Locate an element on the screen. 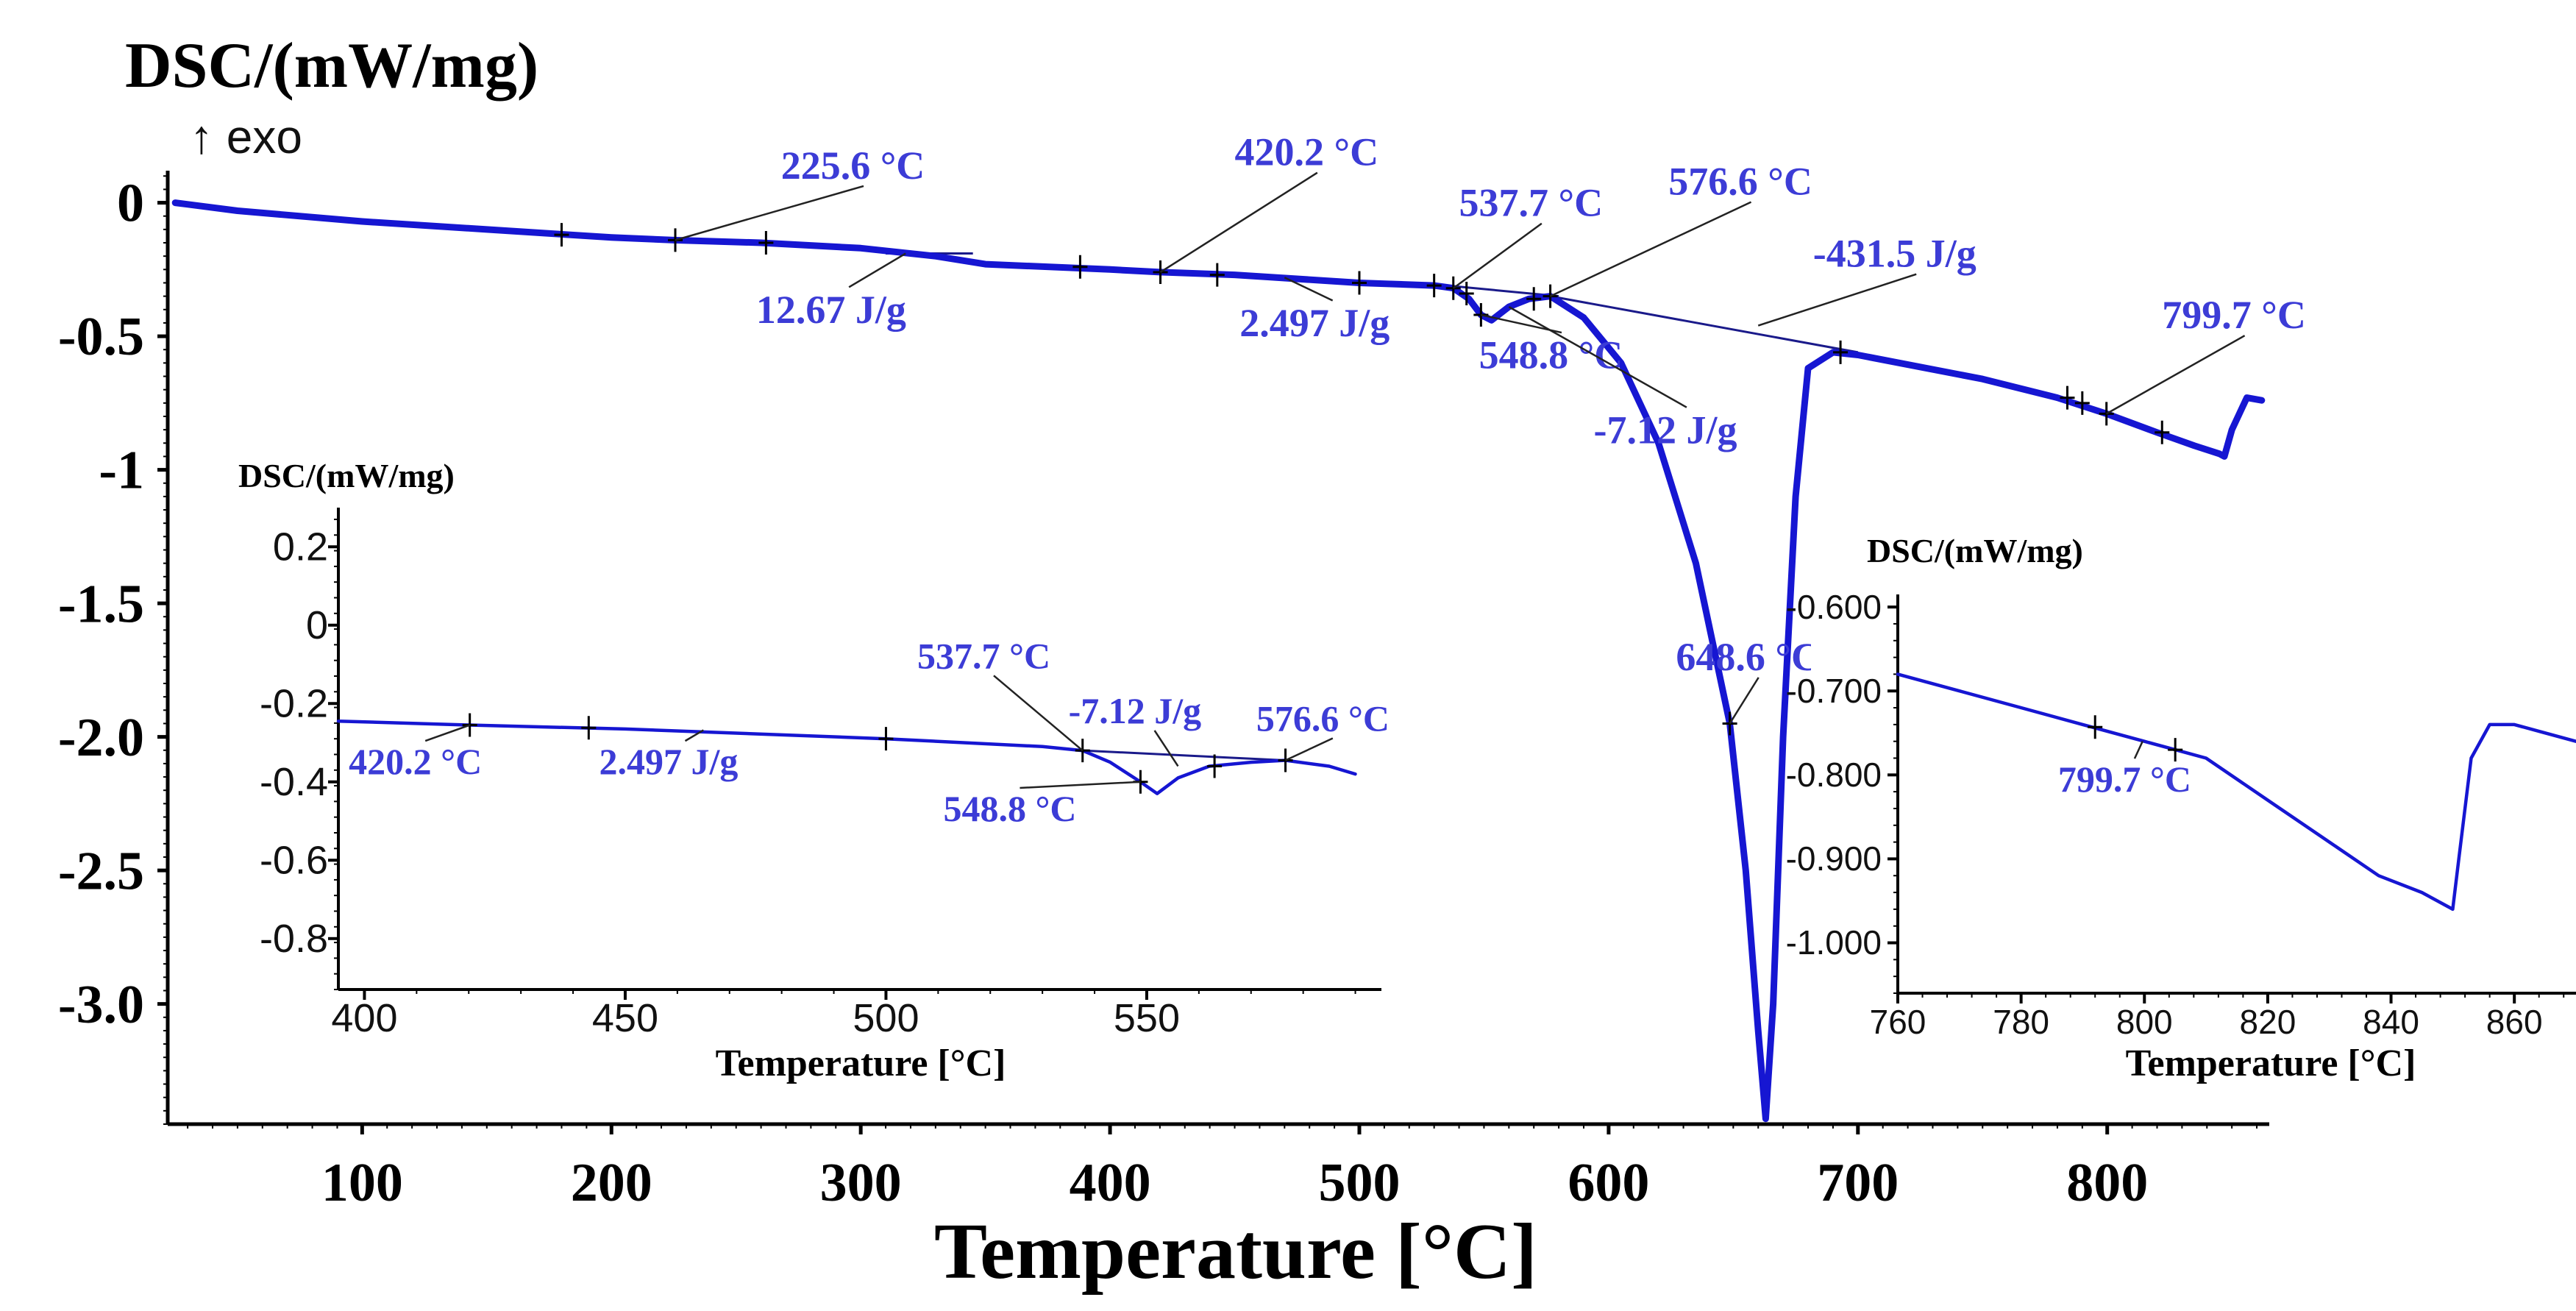  main-annotation-label: 2.497 J/g is located at coordinates (1314, 323).